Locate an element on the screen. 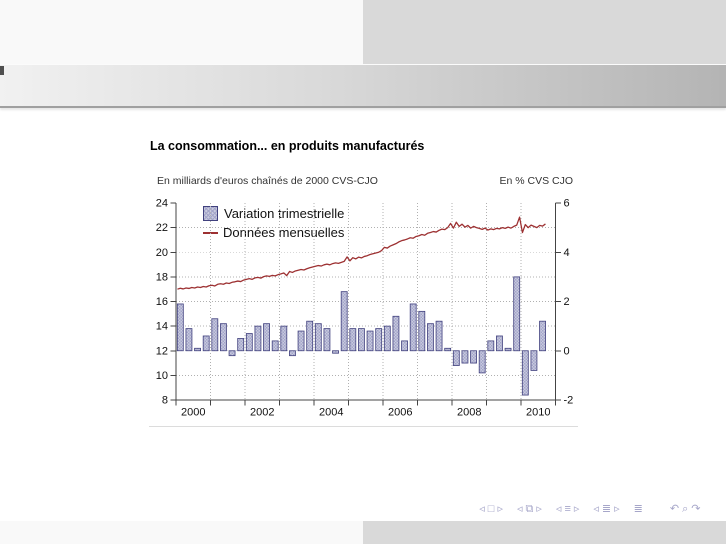 The image size is (726, 544). right-axis-tick-label: 0 is located at coordinates (567, 351).